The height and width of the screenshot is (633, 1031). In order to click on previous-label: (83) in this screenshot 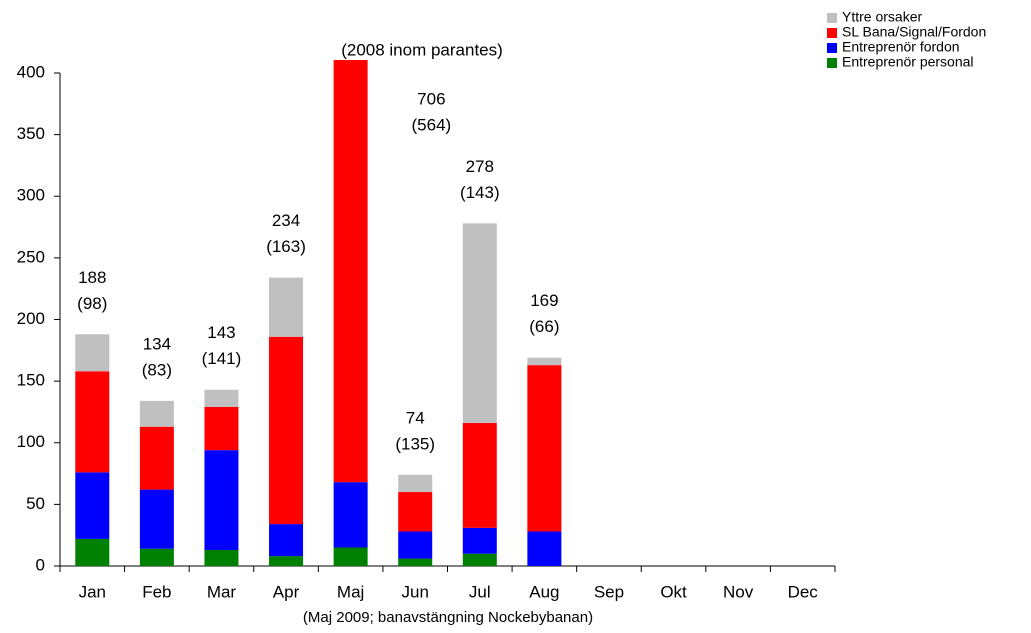, I will do `click(157, 369)`.